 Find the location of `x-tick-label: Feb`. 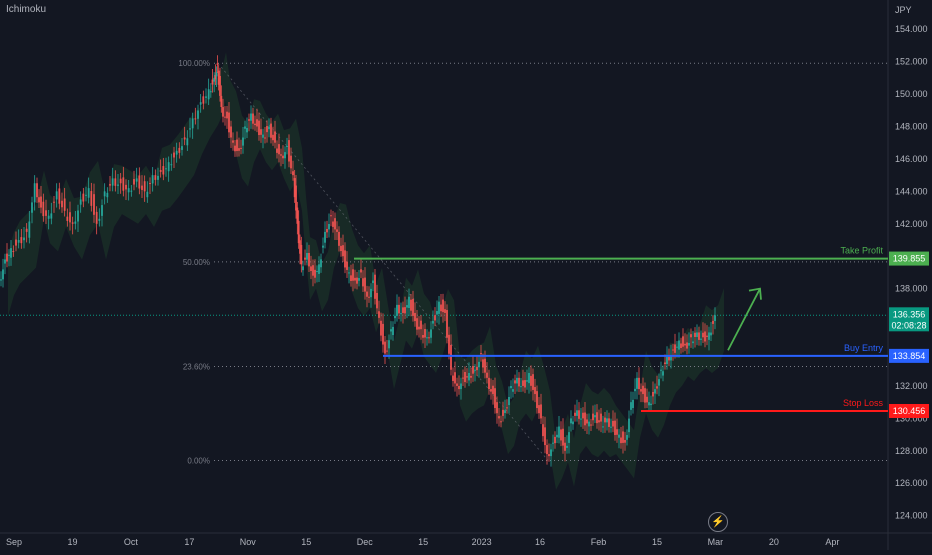

x-tick-label: Feb is located at coordinates (599, 542).